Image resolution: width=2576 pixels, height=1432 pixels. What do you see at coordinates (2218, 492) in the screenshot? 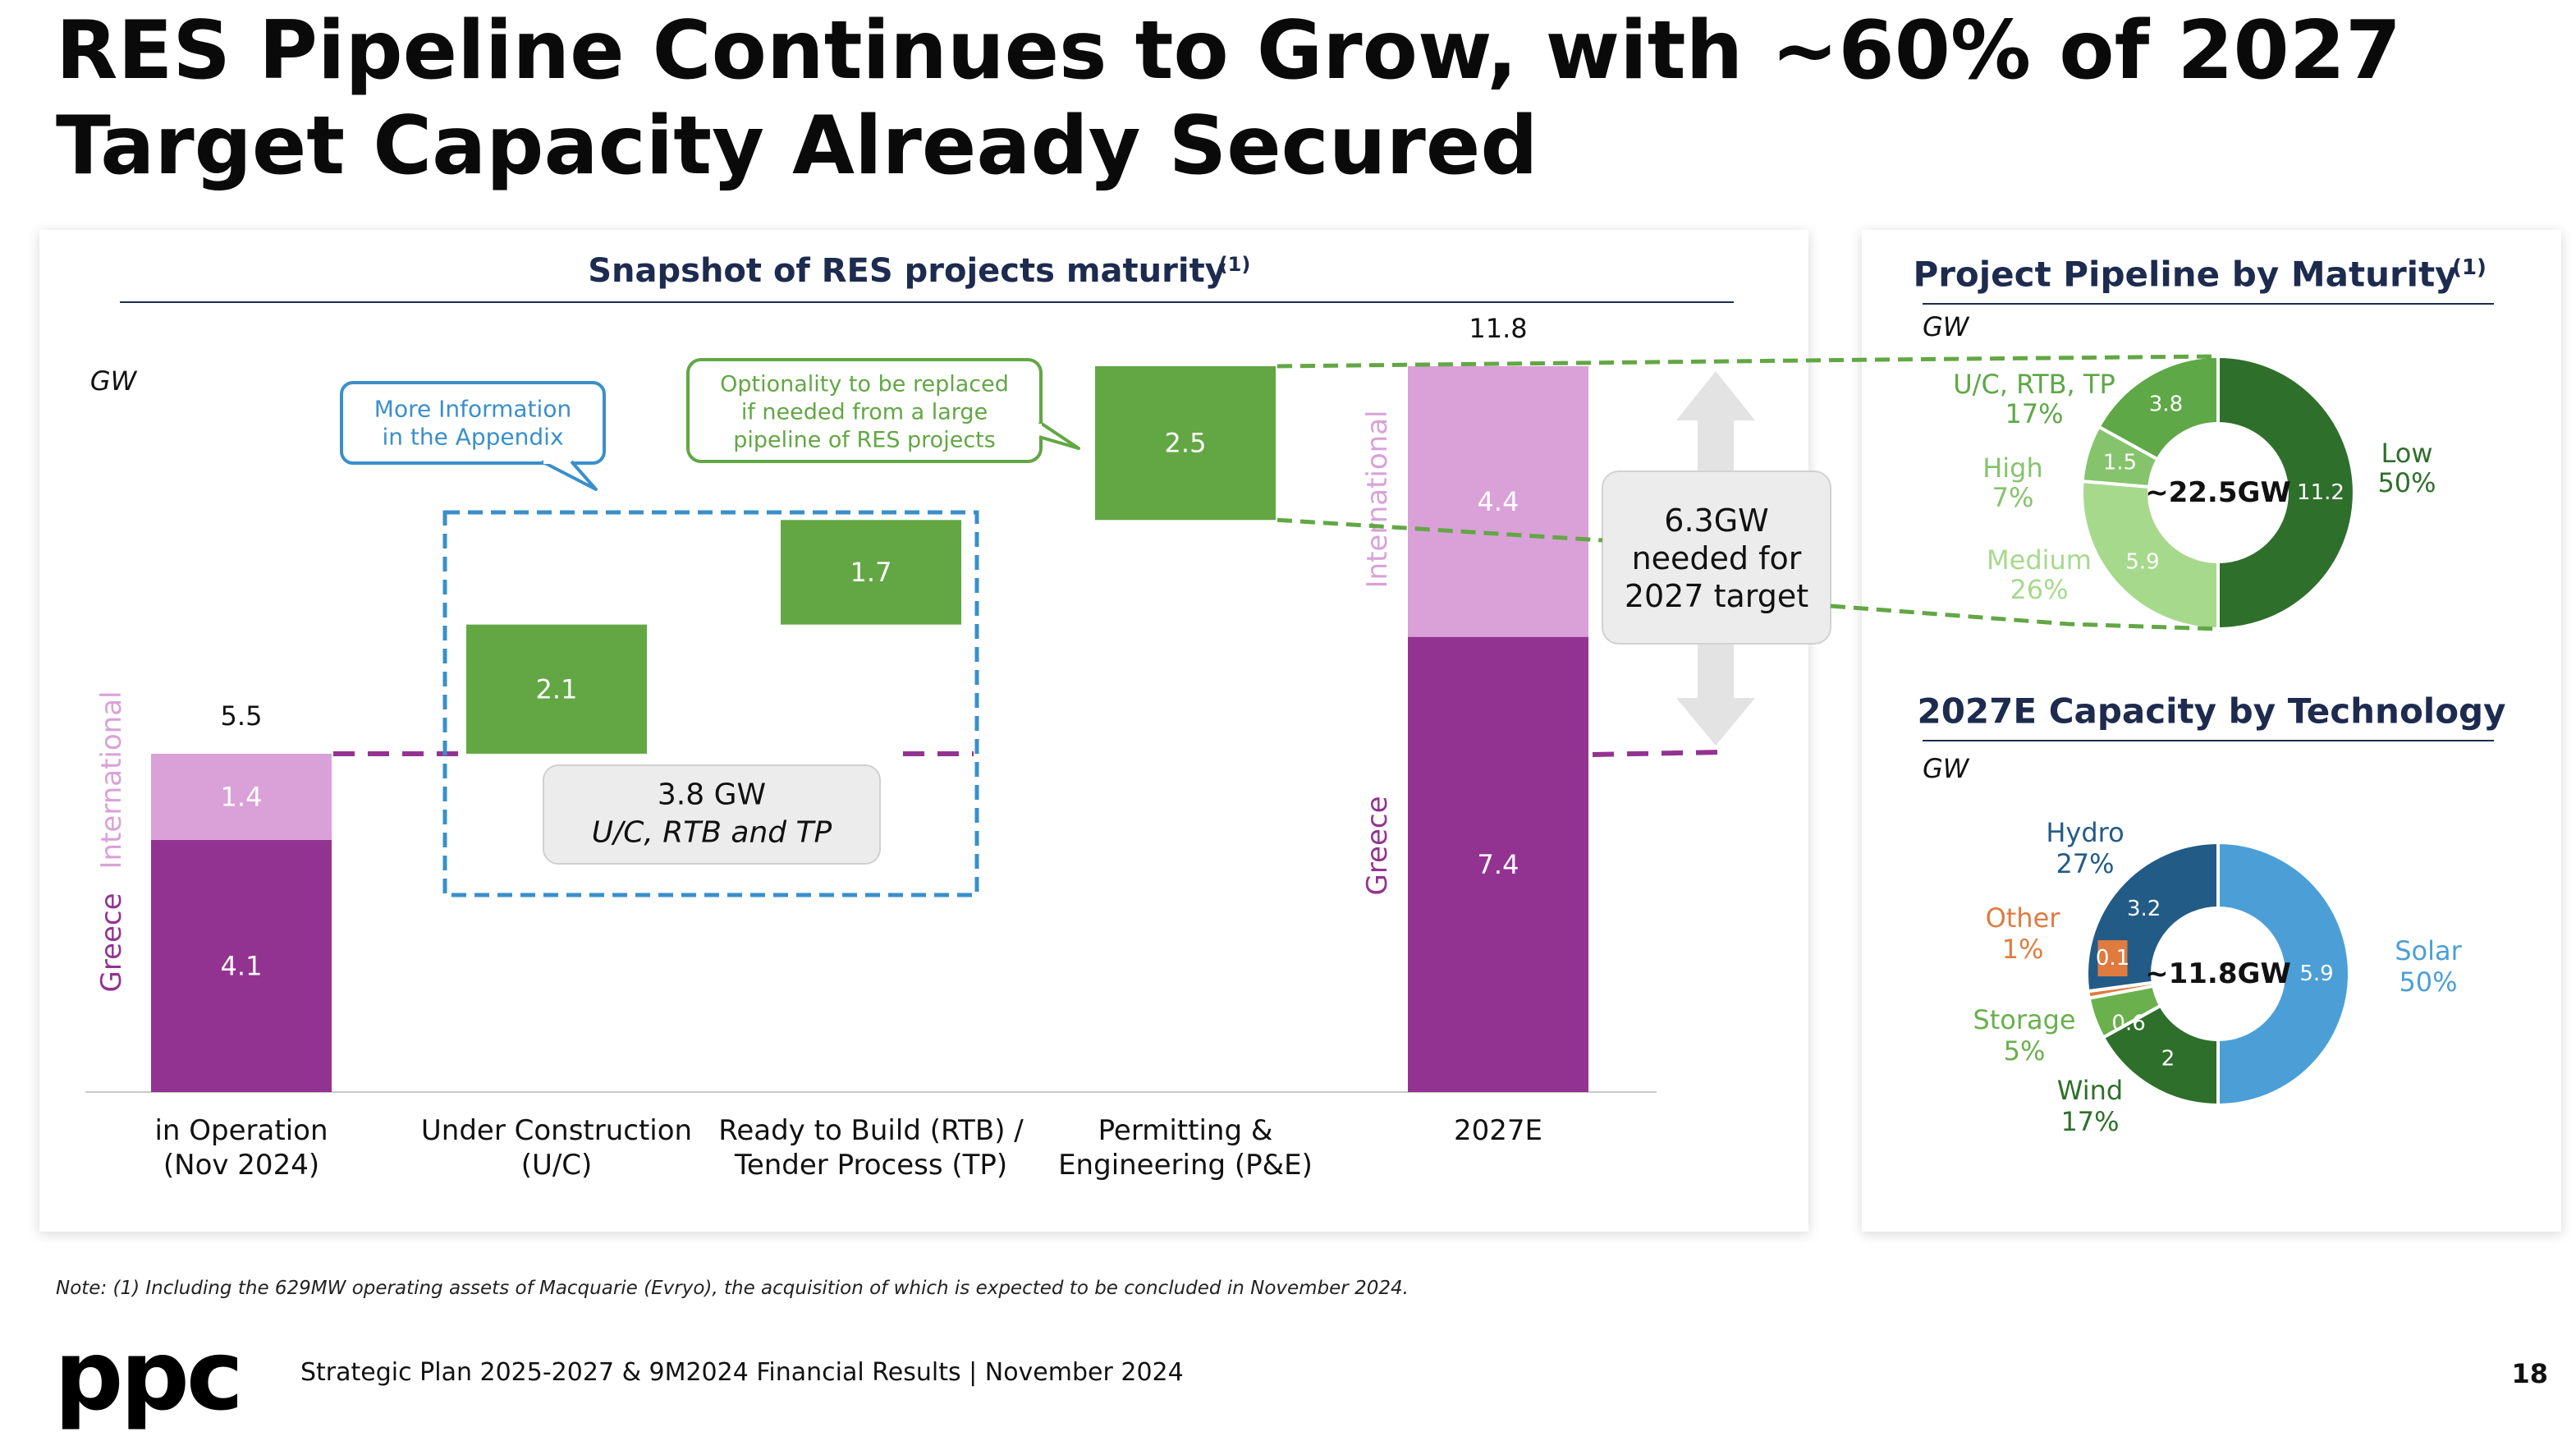
I see `donut1-center-label: ~22.5GW` at bounding box center [2218, 492].